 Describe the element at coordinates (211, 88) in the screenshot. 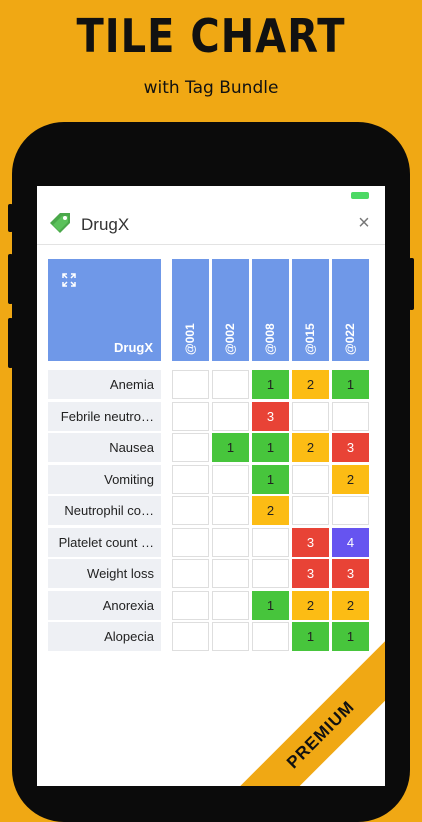

I see `promo-subtitle: with Tag Bundle` at that location.